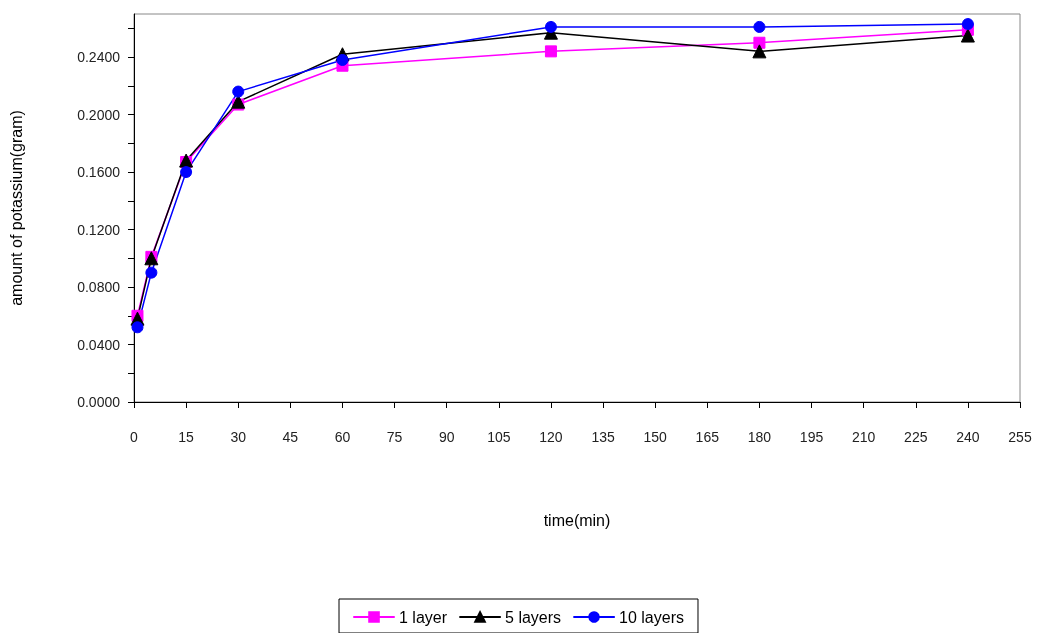 This screenshot has width=1037, height=633. I want to click on y-tick-label: 0.1600, so click(99, 172).